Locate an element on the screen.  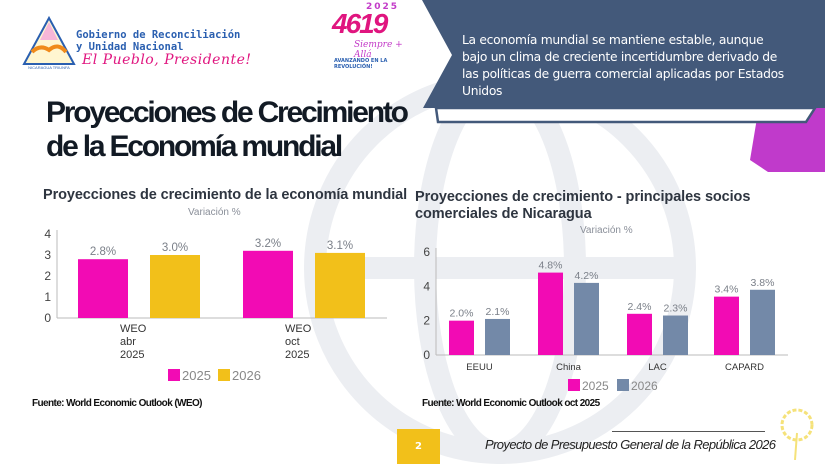
category-label: abr is located at coordinates (128, 342).